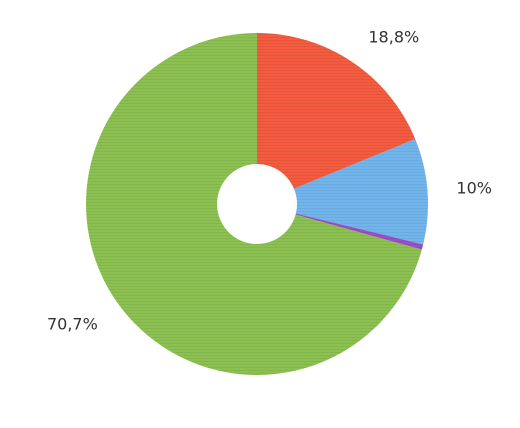 The width and height of the screenshot is (520, 428). Describe the element at coordinates (393, 36) in the screenshot. I see `data-label: 18,8%` at that location.